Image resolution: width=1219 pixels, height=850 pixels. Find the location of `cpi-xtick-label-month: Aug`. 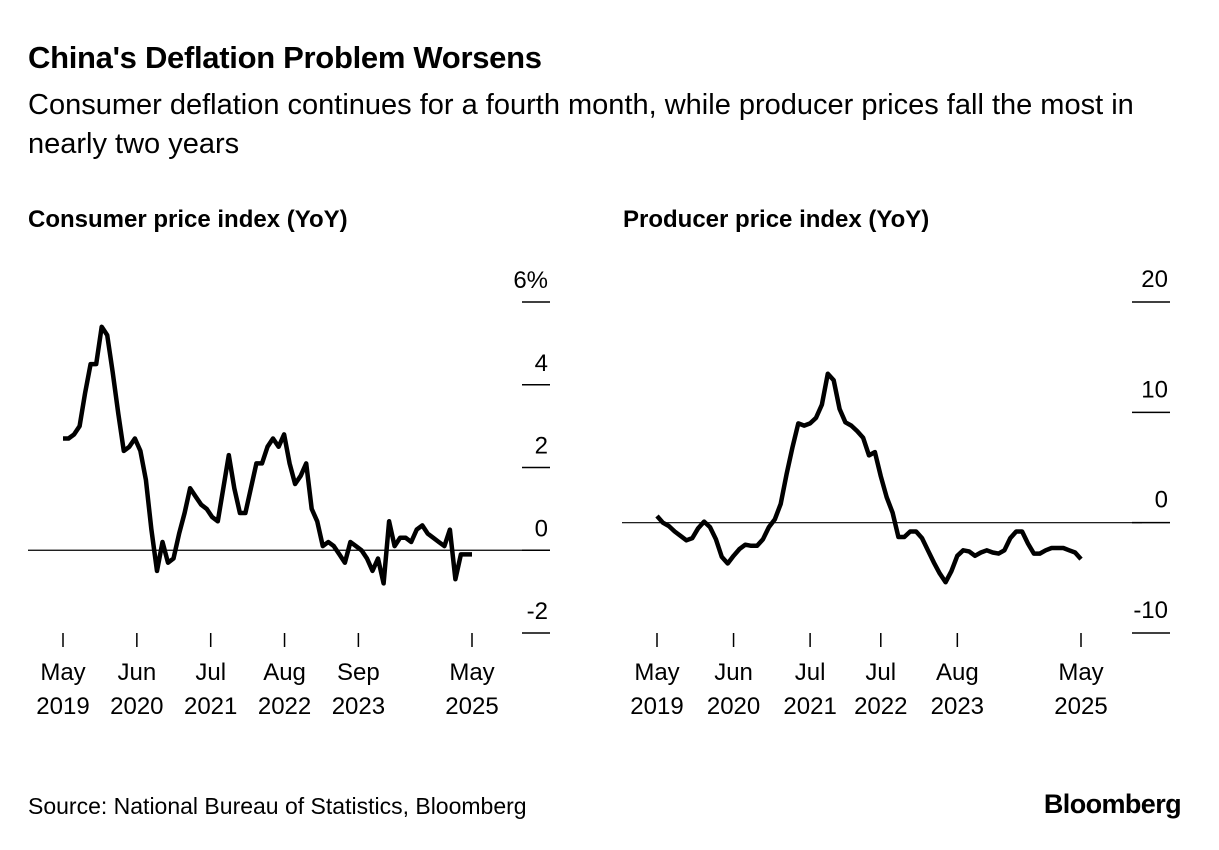

cpi-xtick-label-month: Aug is located at coordinates (284, 672).